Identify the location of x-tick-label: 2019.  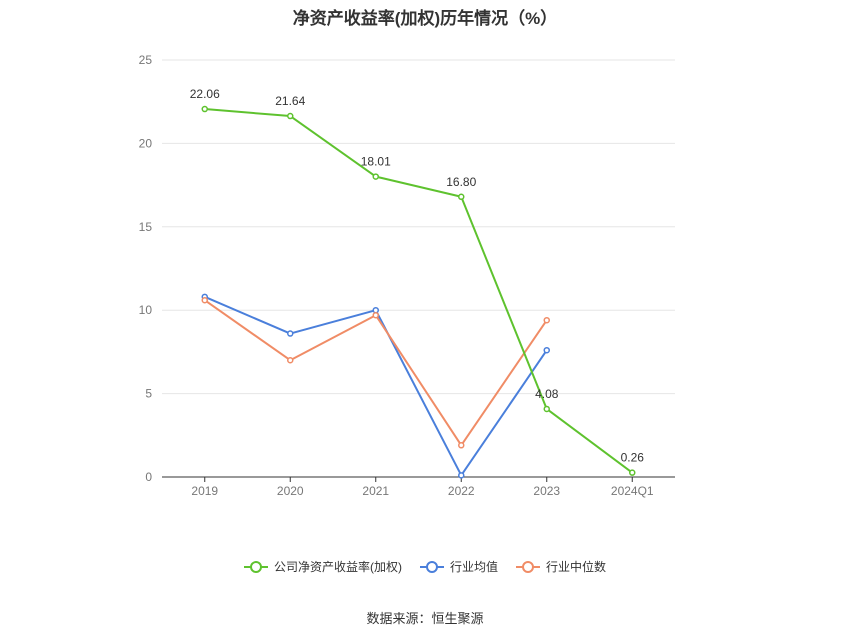
(204, 491).